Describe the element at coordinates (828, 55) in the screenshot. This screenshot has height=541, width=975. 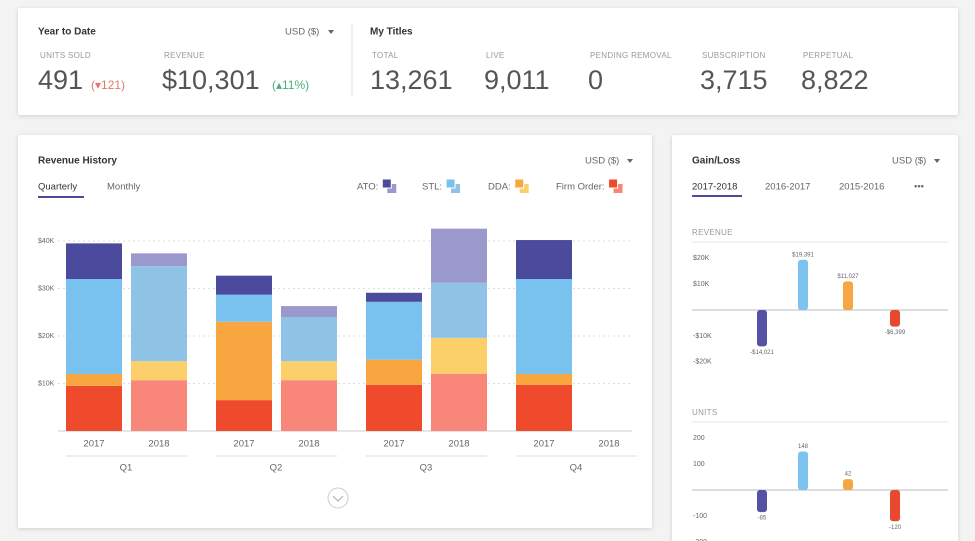
I see `metric-label: PERPETUAL` at that location.